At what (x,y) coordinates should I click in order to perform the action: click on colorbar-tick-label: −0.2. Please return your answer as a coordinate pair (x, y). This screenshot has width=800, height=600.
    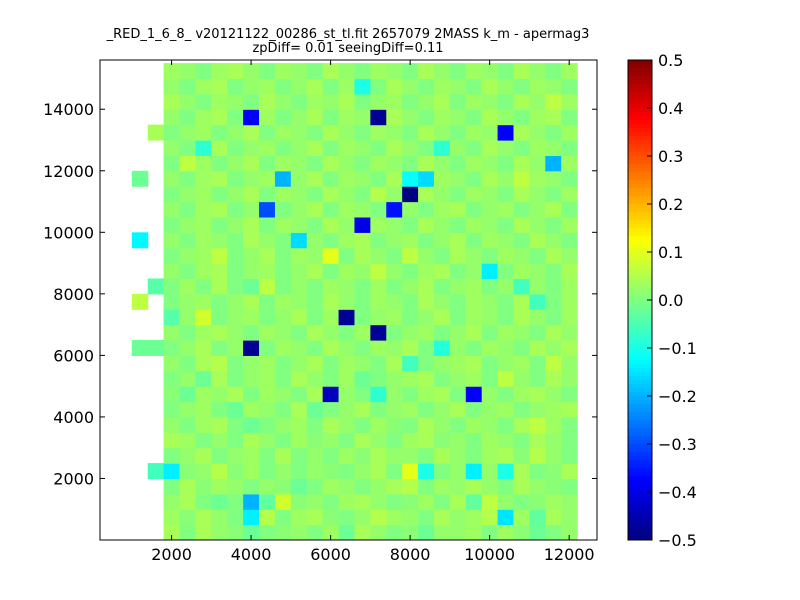
    Looking at the image, I should click on (677, 396).